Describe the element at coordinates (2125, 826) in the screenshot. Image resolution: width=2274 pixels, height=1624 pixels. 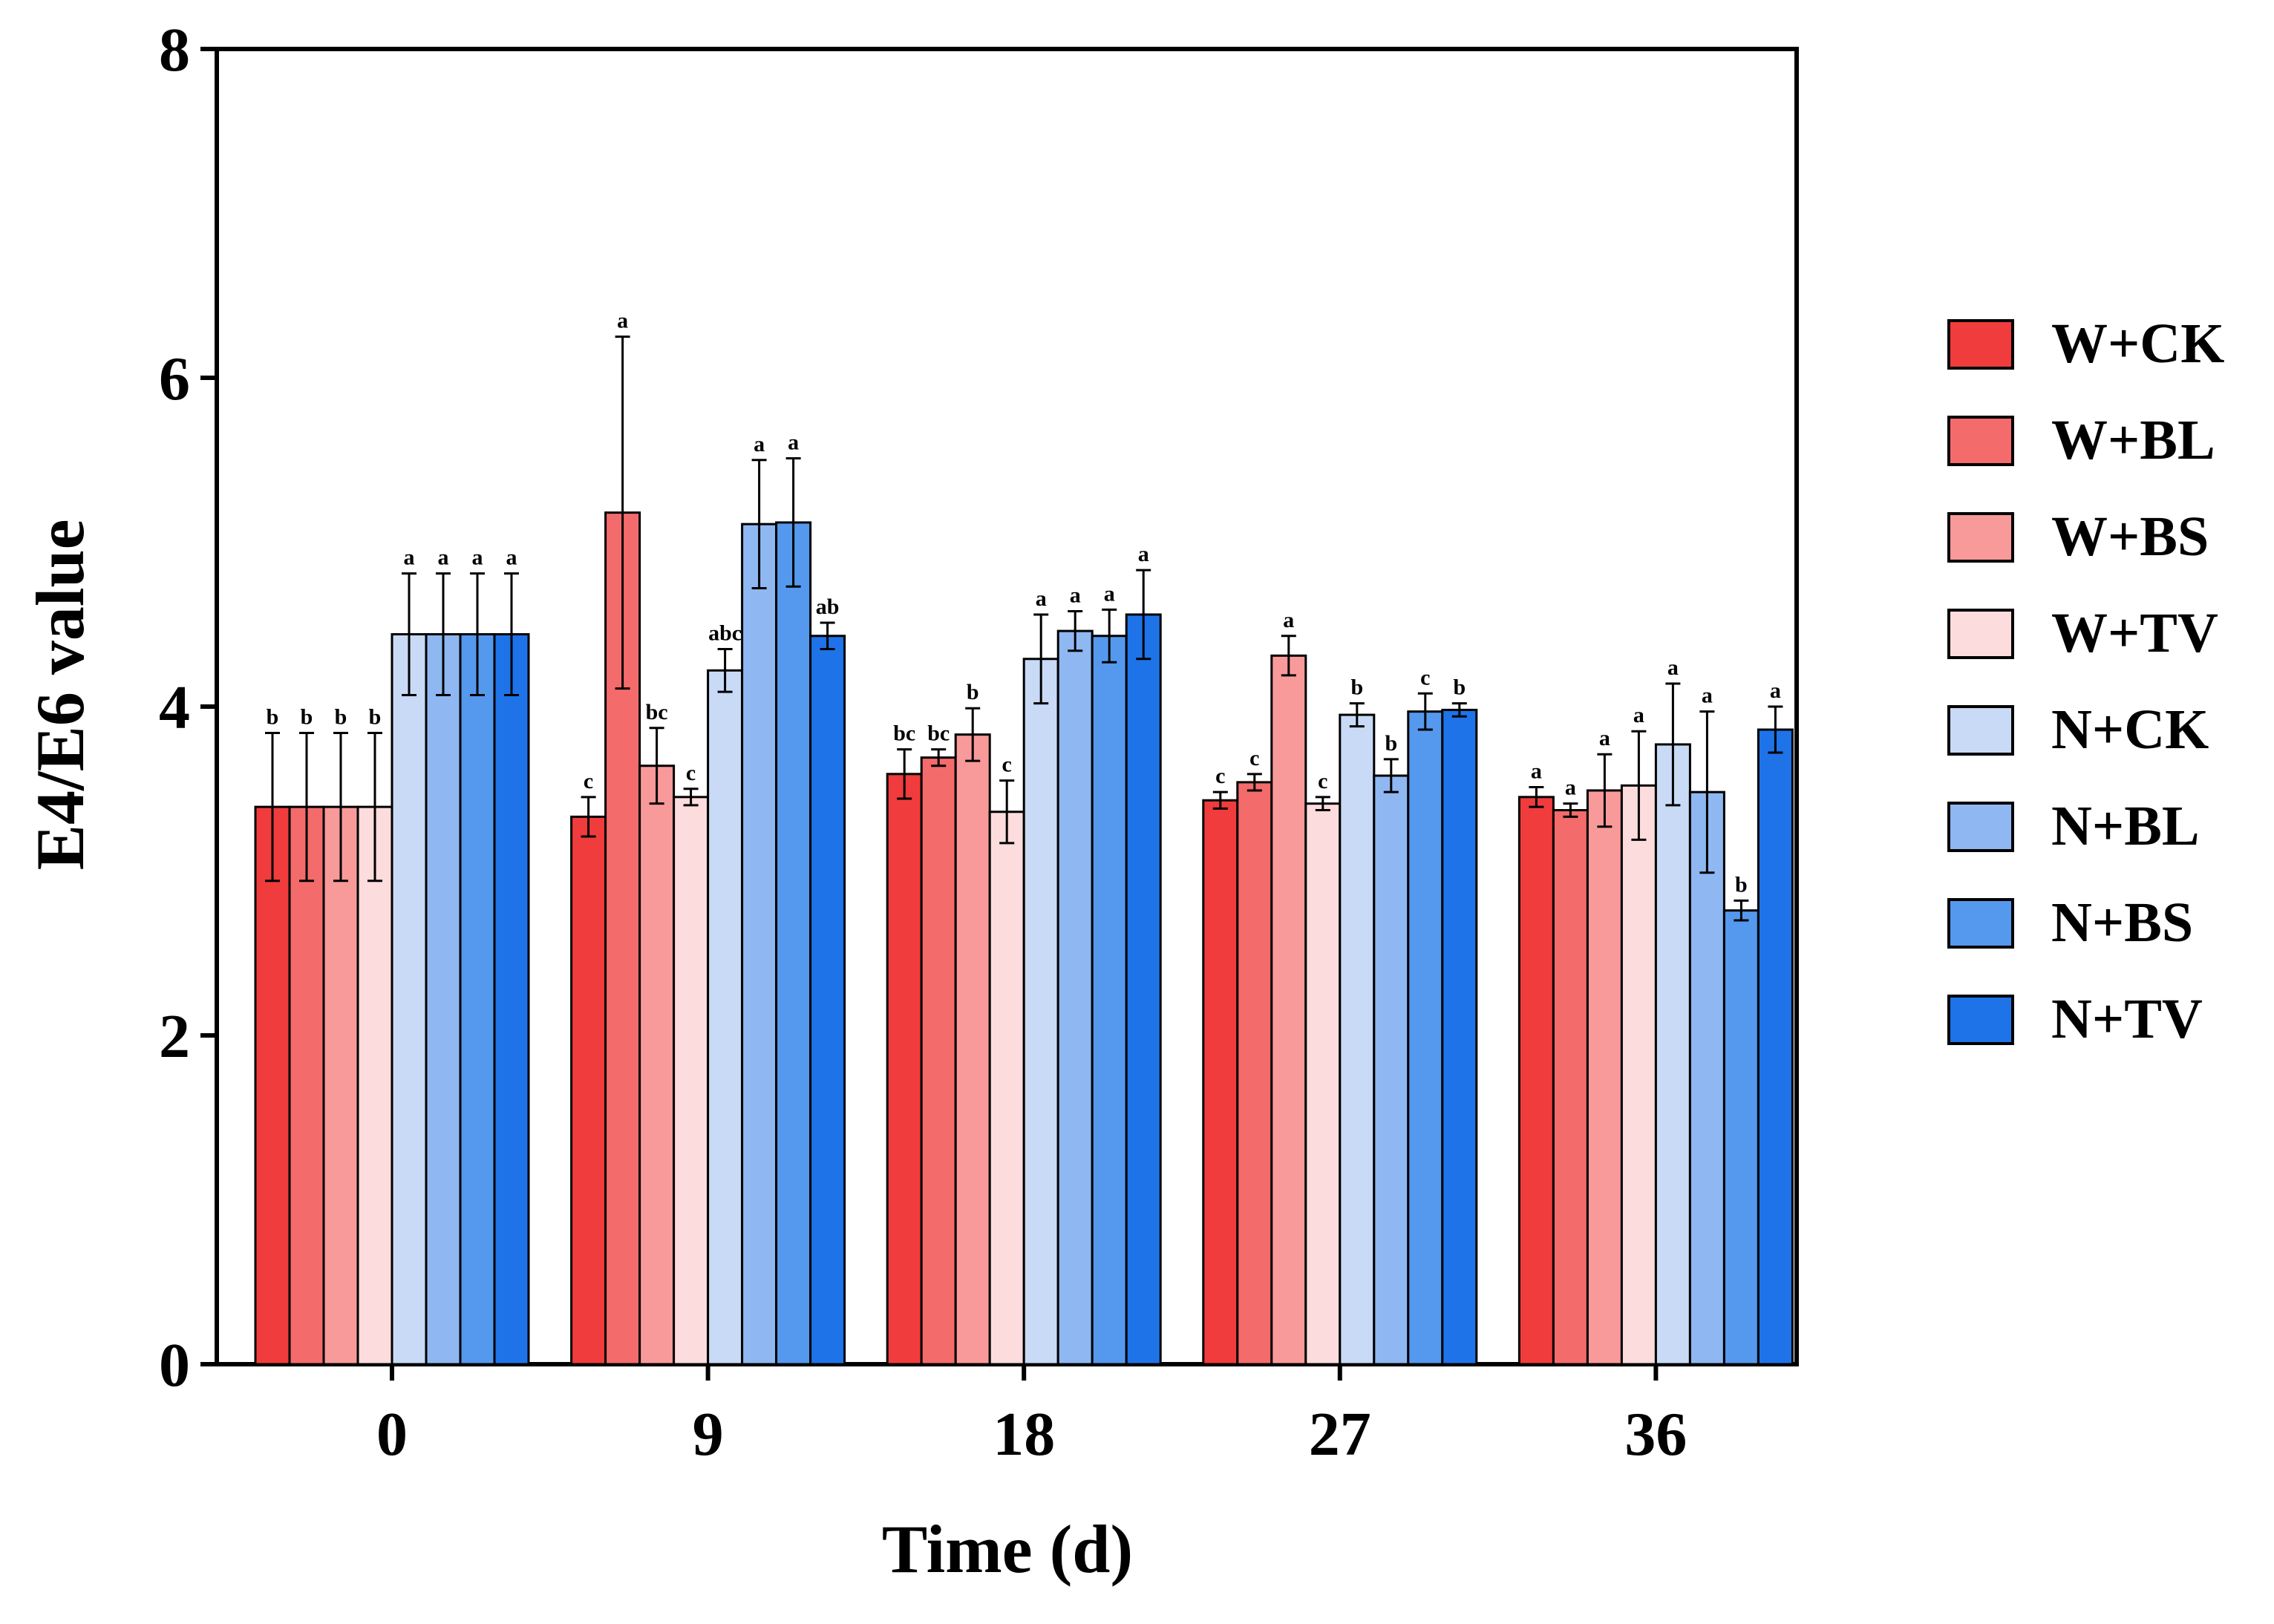
I see `legend-label: N+BL` at that location.